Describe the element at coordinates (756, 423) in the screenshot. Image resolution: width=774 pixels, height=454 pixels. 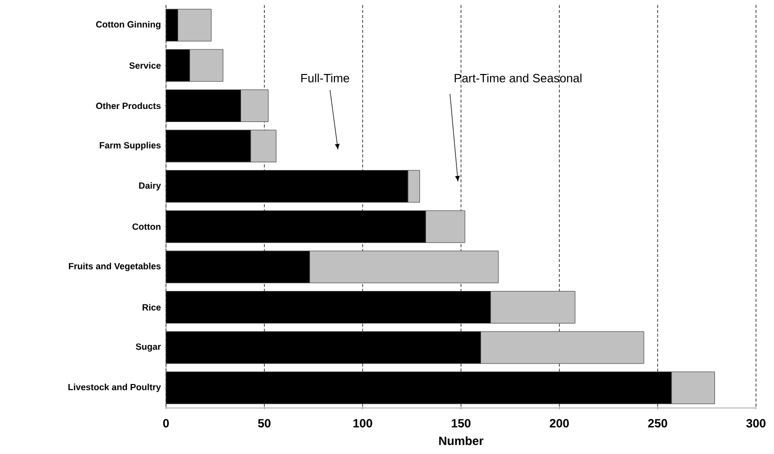
I see `x-tick-label: 300` at that location.